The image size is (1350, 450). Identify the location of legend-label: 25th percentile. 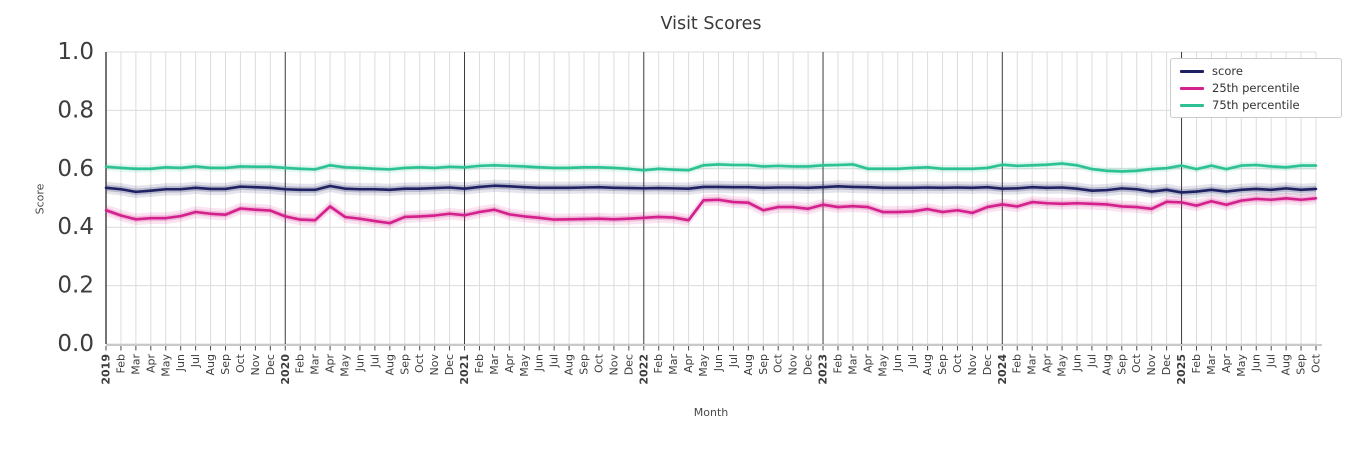
(1256, 88).